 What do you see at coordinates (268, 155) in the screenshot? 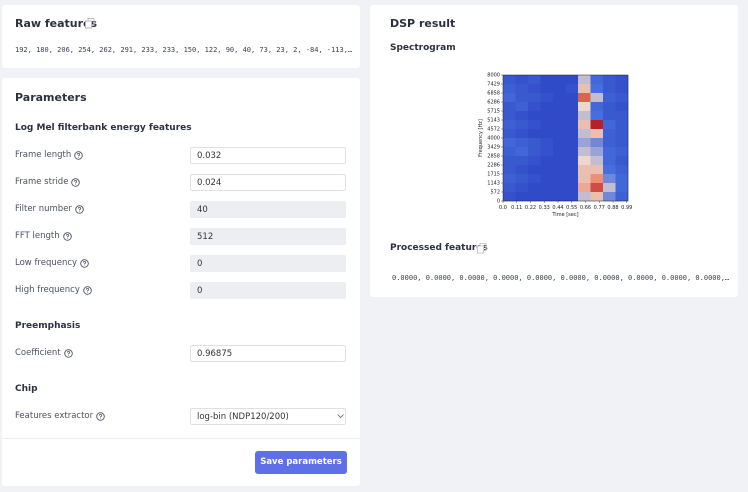
I see `field-input: 0.032` at bounding box center [268, 155].